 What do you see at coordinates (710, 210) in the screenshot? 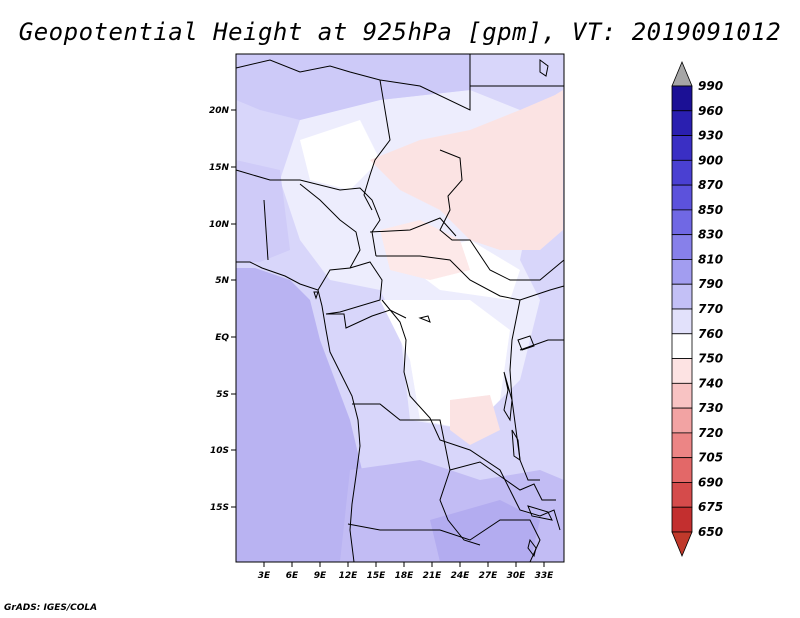
I see `colorbar-level-label: 850` at bounding box center [710, 210].